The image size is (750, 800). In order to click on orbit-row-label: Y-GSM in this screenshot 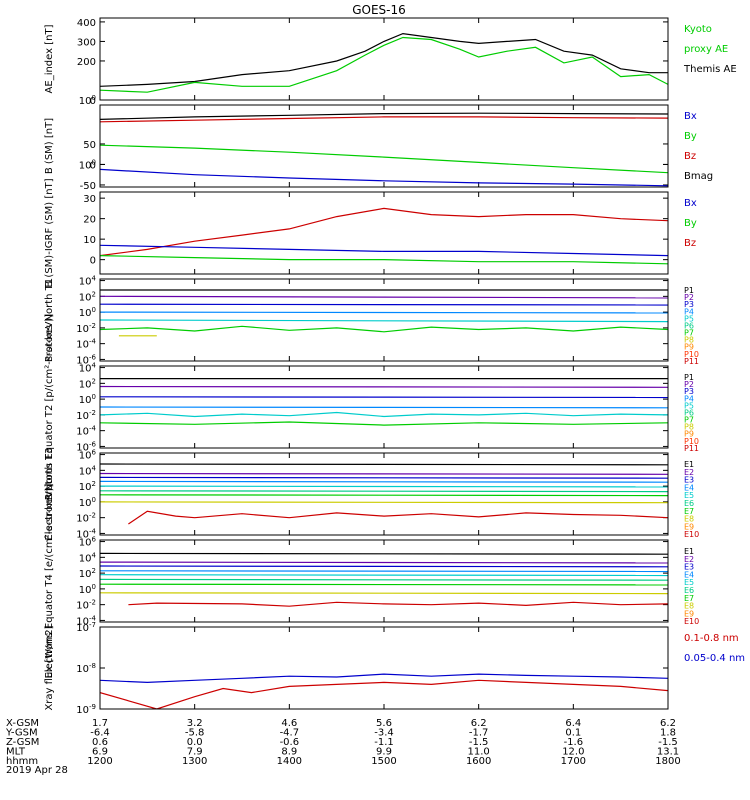, I will do `click(21, 733)`.